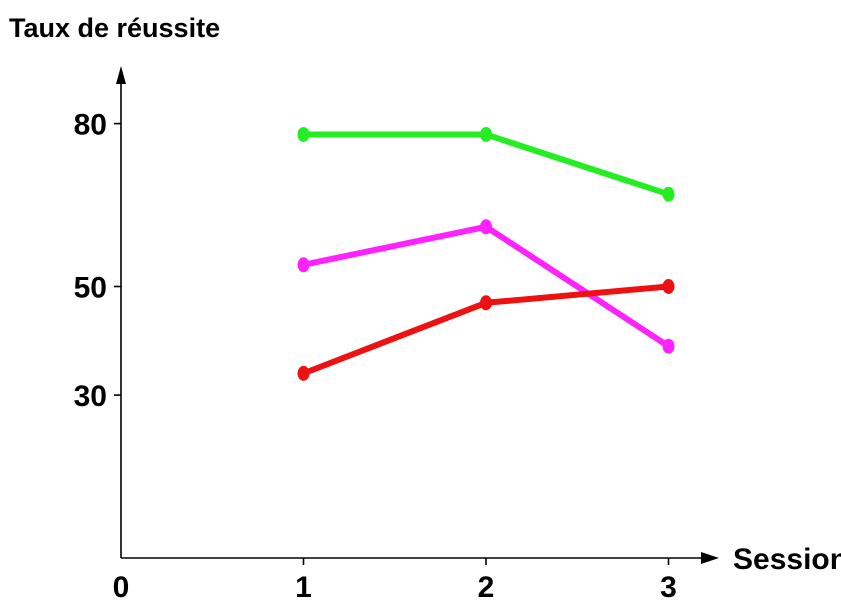  Describe the element at coordinates (90, 396) in the screenshot. I see `y-tick-label: 30` at that location.